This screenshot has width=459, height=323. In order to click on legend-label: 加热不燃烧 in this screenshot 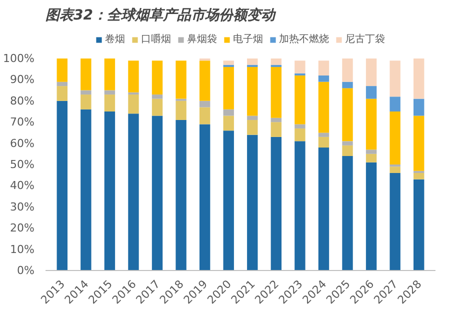, I will do `click(304, 39)`.